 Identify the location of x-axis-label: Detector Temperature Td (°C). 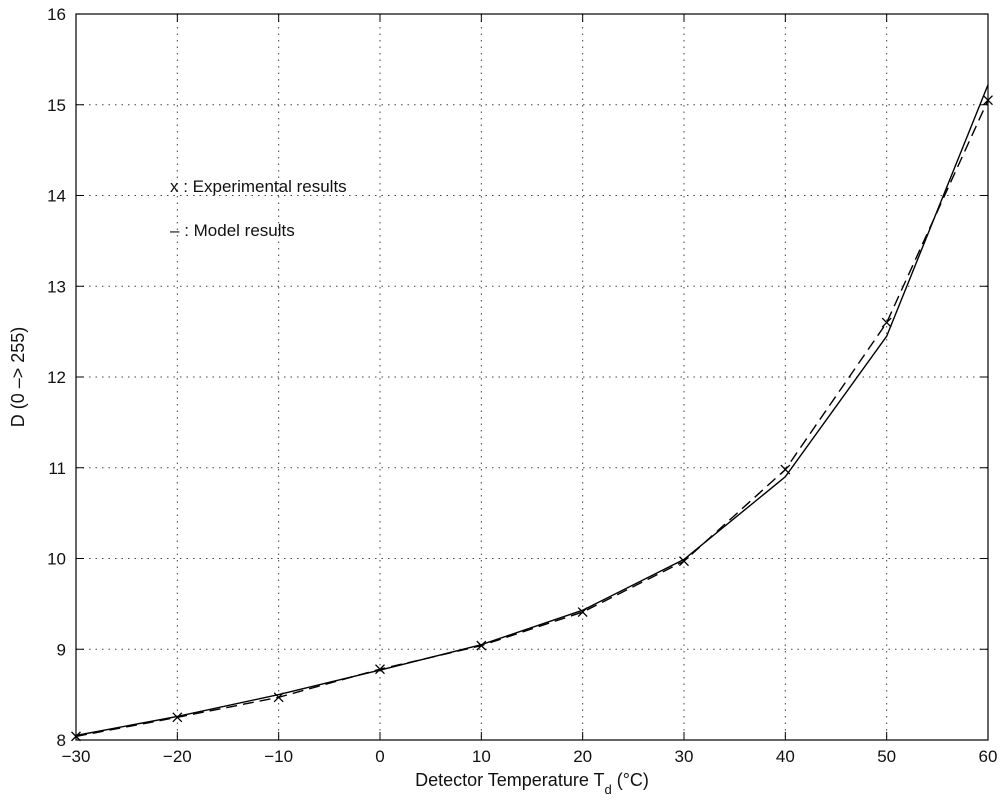
(532, 783).